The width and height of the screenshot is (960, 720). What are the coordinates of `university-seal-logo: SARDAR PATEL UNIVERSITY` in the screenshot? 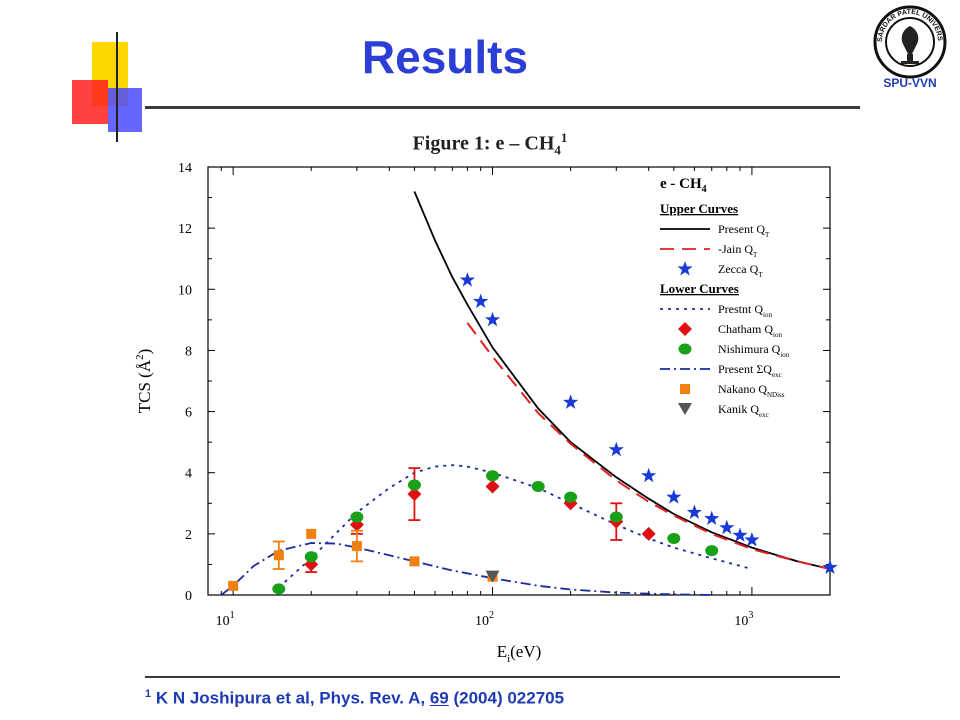 It's located at (909, 41).